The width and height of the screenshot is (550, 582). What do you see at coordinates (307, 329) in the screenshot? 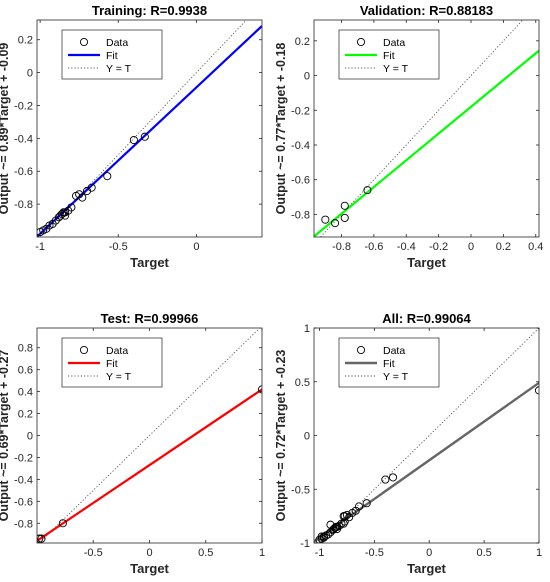
I see `y-tick-label: 1` at bounding box center [307, 329].